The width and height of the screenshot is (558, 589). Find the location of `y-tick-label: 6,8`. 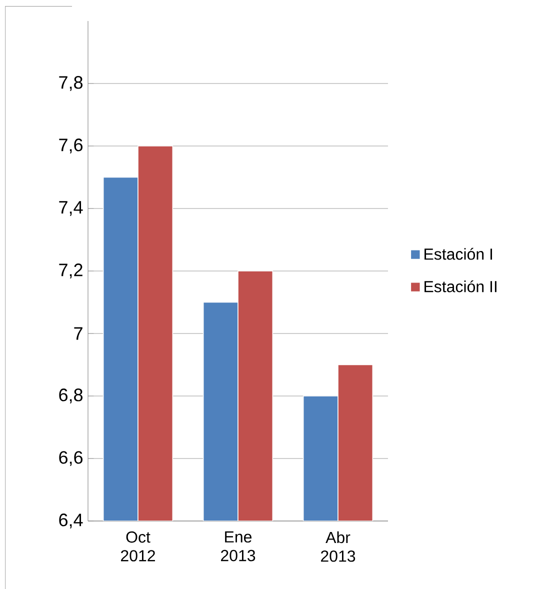

y-tick-label: 6,8 is located at coordinates (70, 396).